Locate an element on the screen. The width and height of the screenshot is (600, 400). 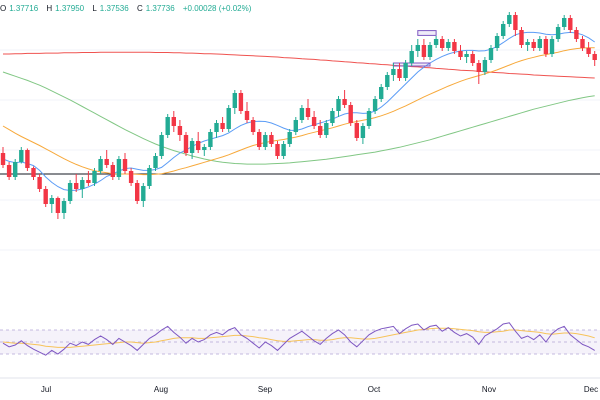
ohlc-high: H 1.37950 is located at coordinates (65, 8).